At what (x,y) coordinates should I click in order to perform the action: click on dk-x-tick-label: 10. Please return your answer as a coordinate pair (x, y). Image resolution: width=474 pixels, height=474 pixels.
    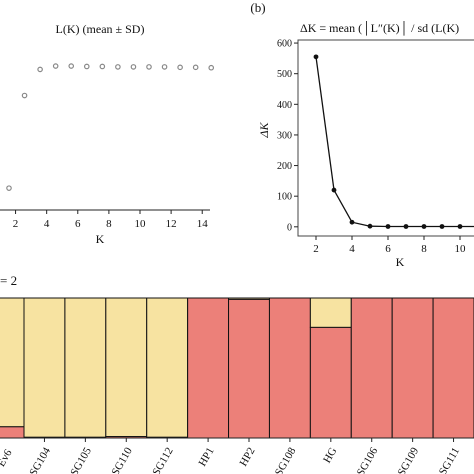
    Looking at the image, I should click on (461, 249).